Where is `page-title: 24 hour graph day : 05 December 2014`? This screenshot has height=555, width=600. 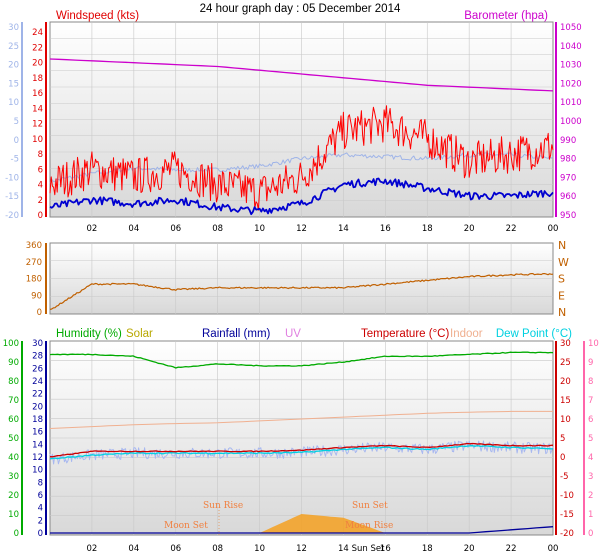
page-title: 24 hour graph day : 05 December 2014 is located at coordinates (300, 9).